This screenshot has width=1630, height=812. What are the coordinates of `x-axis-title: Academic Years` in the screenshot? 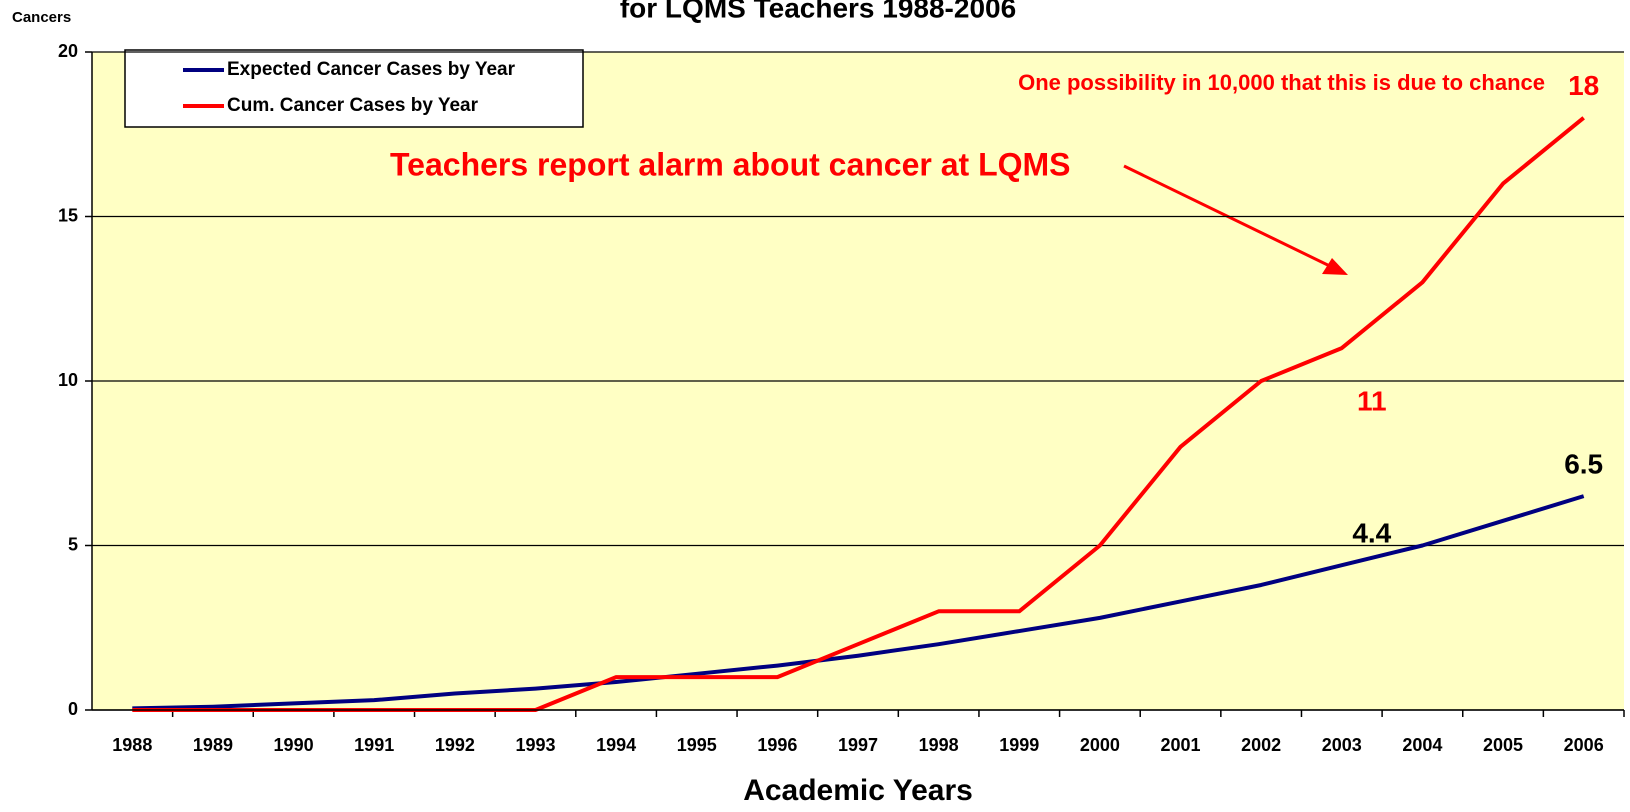 It's located at (858, 790).